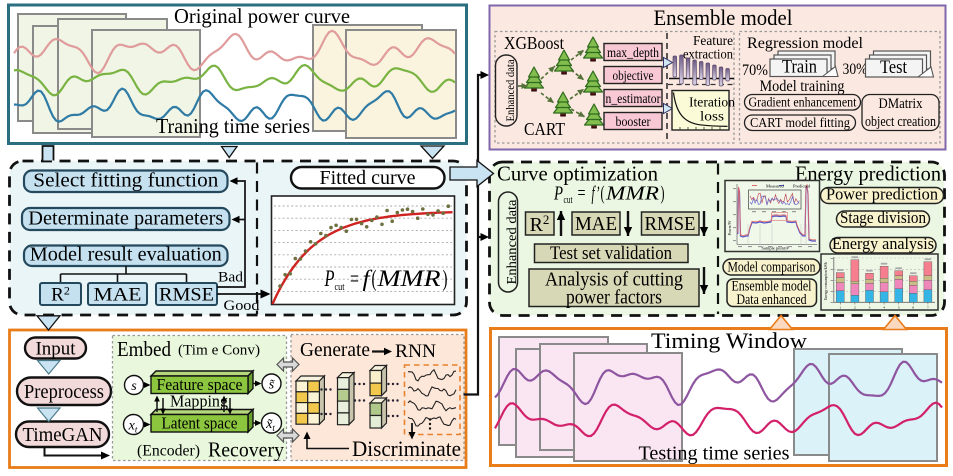  Describe the element at coordinates (168, 451) in the screenshot. I see `svg-text: (Encoder)` at that location.